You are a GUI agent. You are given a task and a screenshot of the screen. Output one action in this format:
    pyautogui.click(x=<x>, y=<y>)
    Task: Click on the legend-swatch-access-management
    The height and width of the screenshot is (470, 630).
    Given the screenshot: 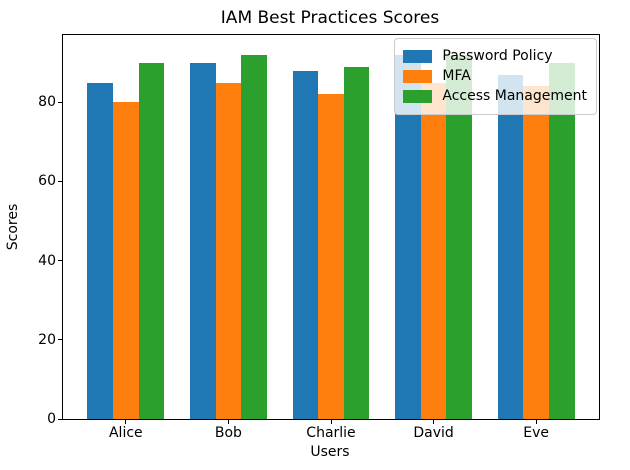 What is the action you would take?
    pyautogui.click(x=418, y=96)
    